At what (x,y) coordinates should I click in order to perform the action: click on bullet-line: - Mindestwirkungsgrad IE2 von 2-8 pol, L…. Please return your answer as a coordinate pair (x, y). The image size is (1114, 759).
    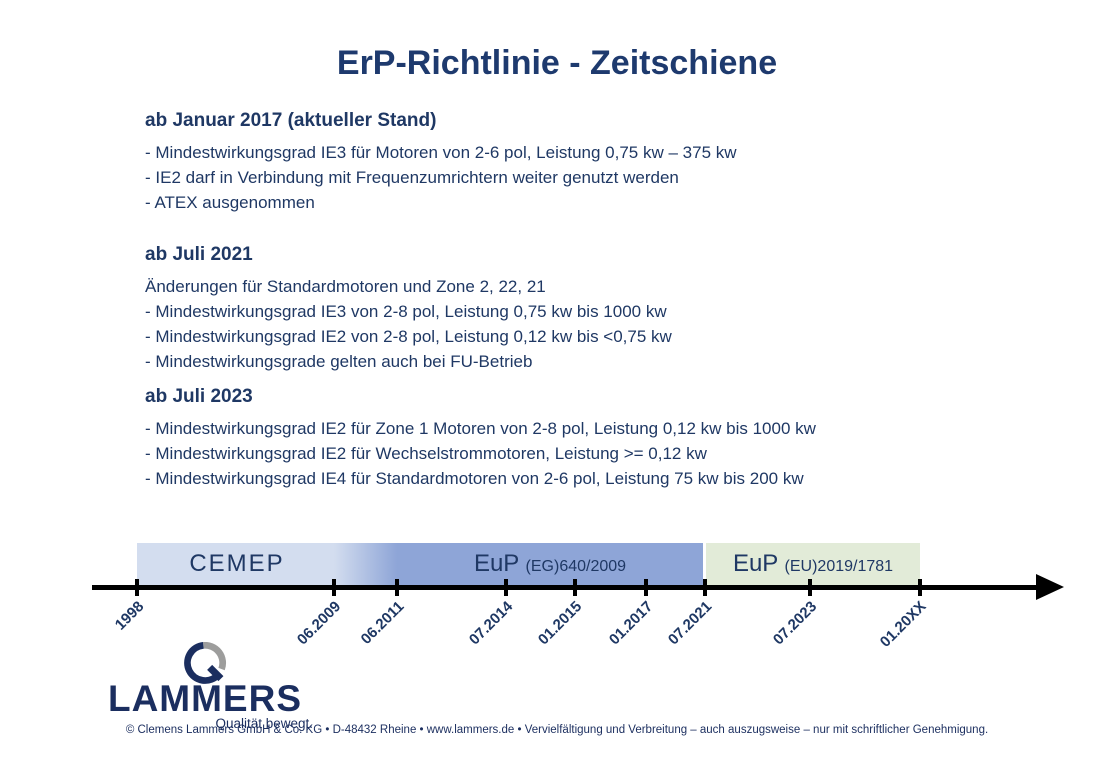
    Looking at the image, I should click on (408, 336).